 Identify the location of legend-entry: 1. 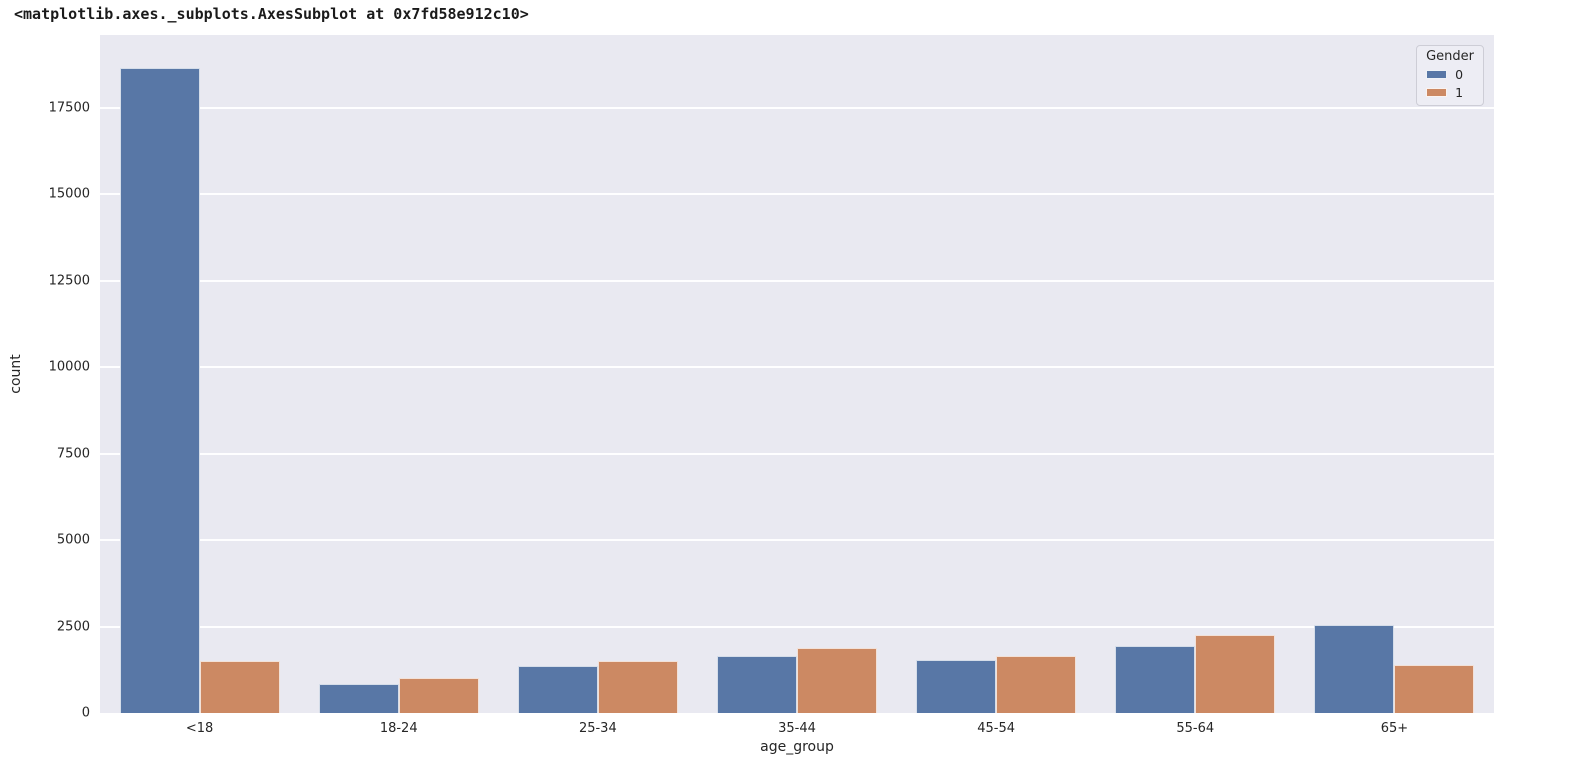
(1450, 92).